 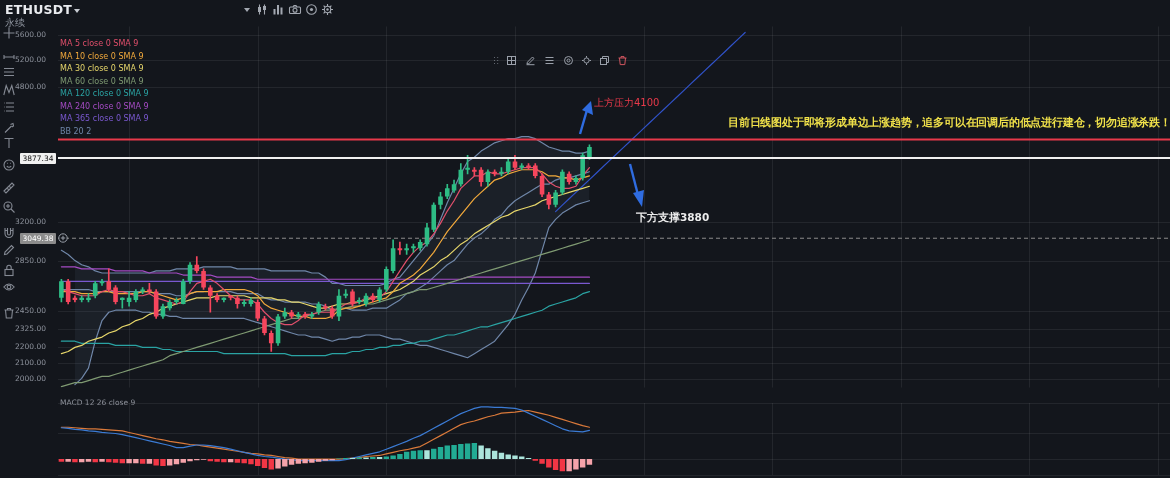 I want to click on text: MA 240 close 0 SMA 9, so click(x=104, y=106).